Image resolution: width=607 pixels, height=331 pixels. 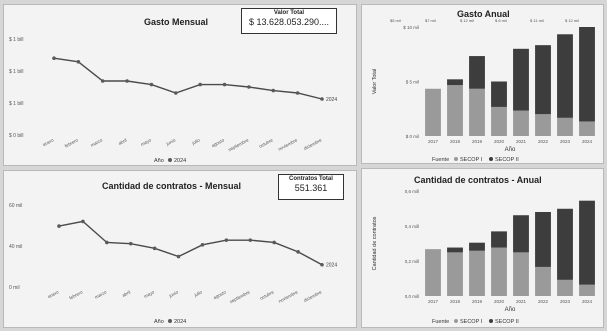 What do you see at coordinates (287, 144) in the screenshot?
I see `x-tick-label: noviembre` at bounding box center [287, 144].